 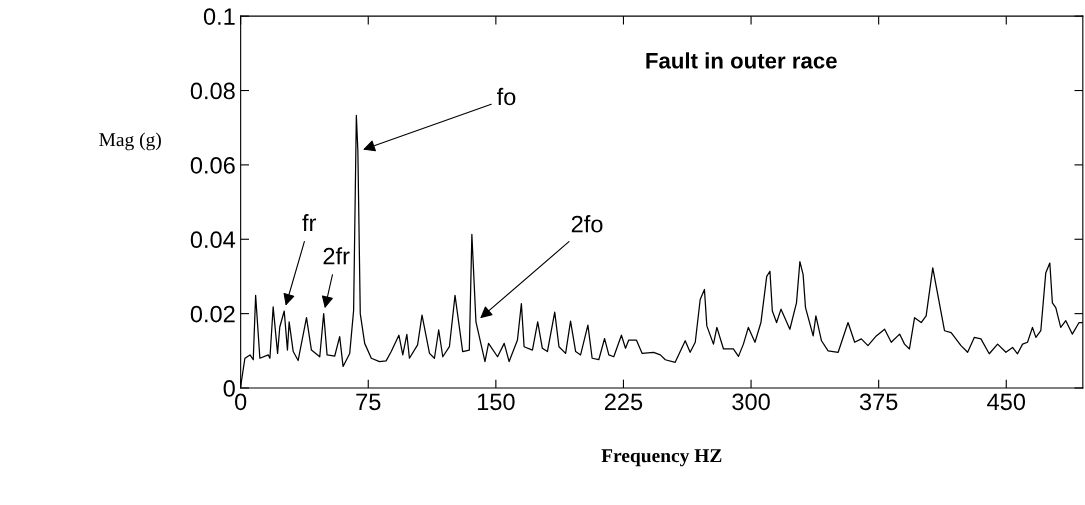 I want to click on x-tick-label: 75, so click(x=368, y=402).